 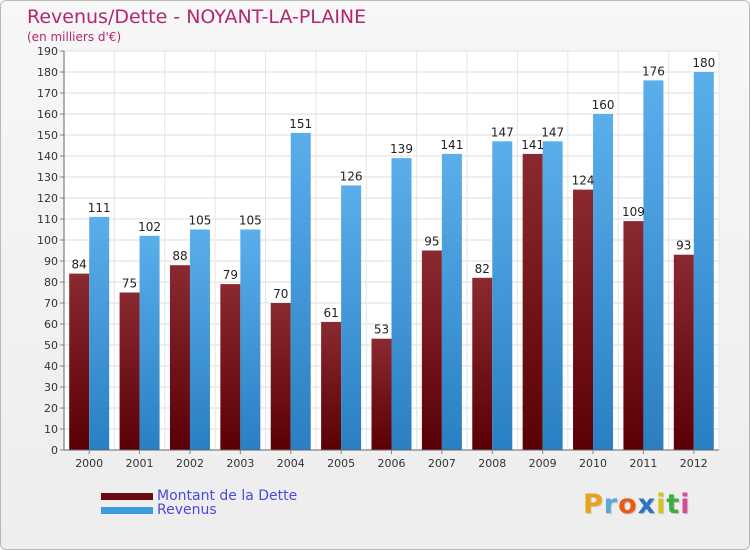 I want to click on y-tick-label: 50, so click(x=51, y=345).